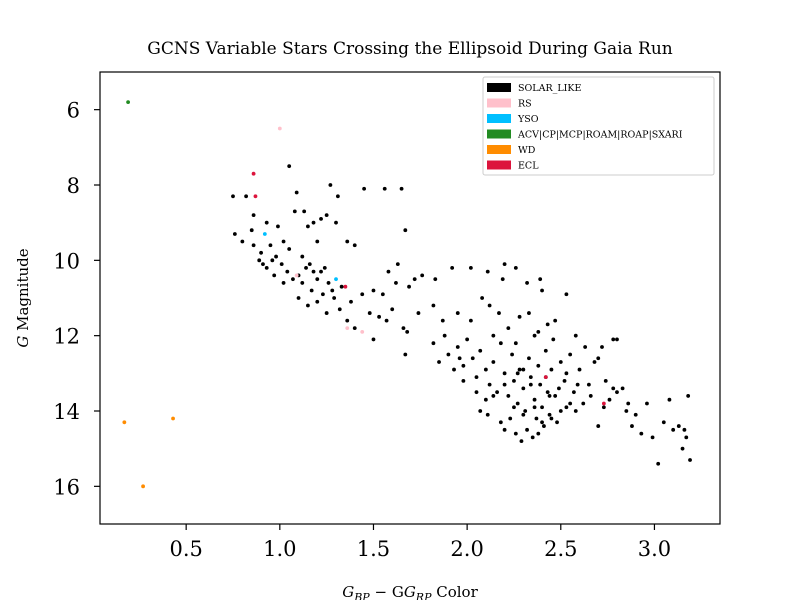  I want to click on x-tick-label: 2.0, so click(466, 549).